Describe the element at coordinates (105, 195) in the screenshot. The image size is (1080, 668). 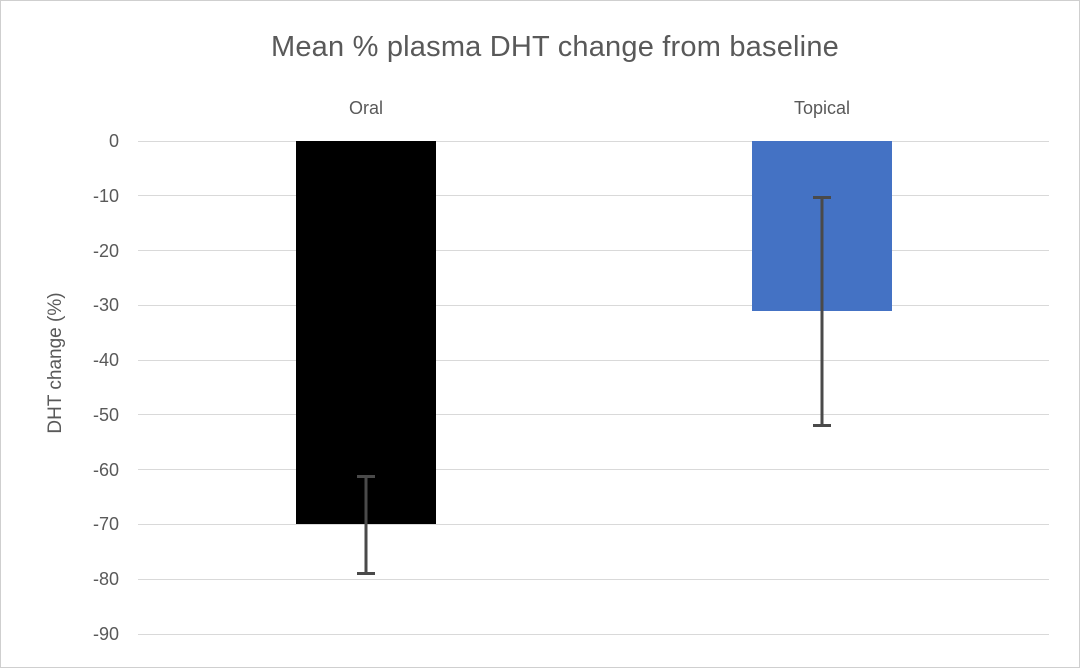
I see `y-tick-label: -10` at that location.